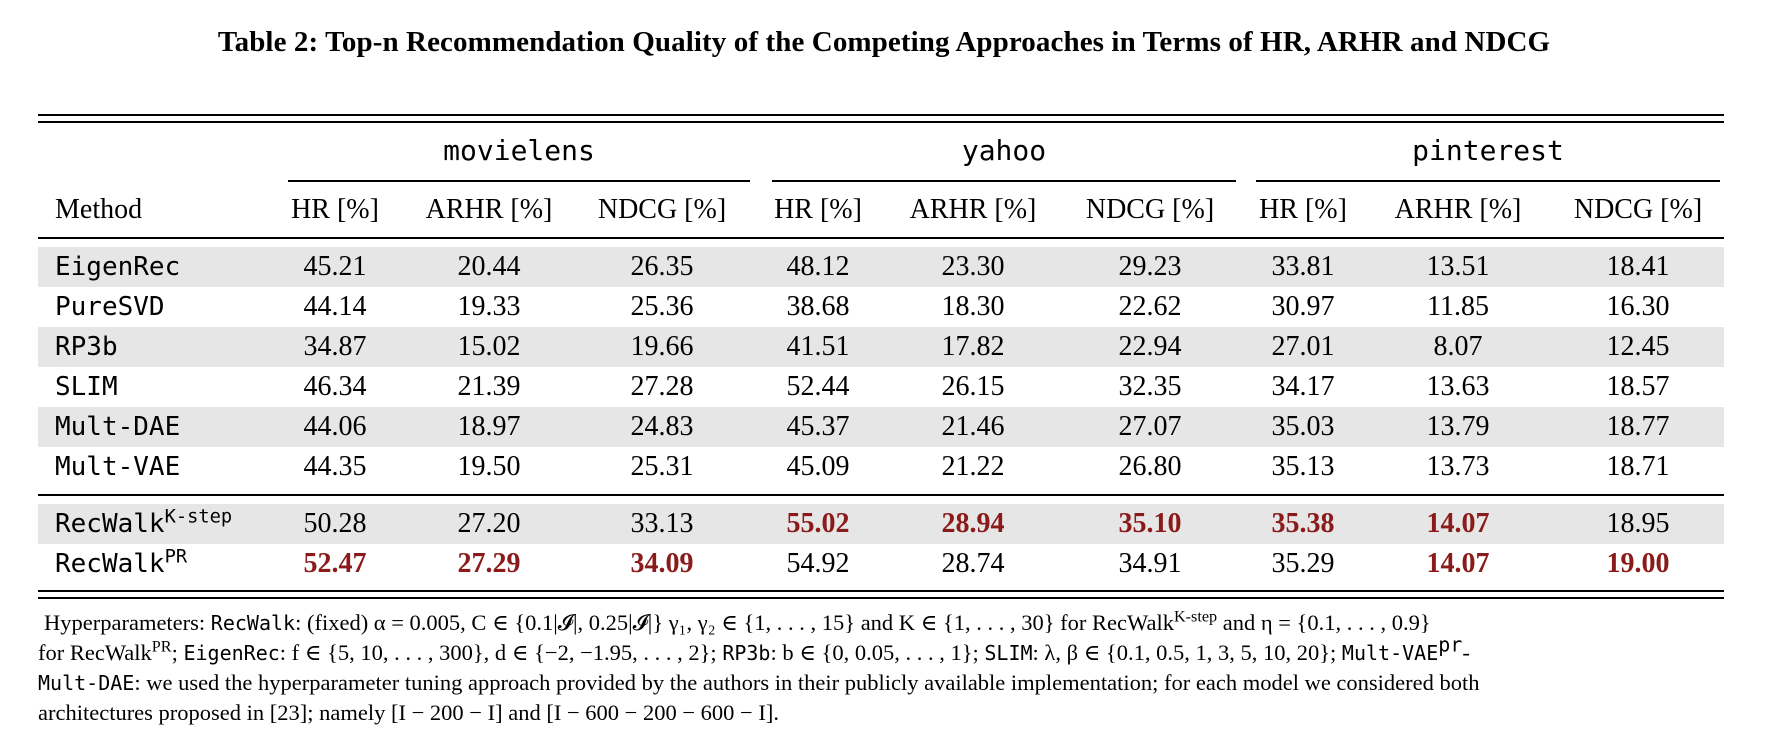 Image resolution: width=1768 pixels, height=754 pixels. Describe the element at coordinates (1303, 209) in the screenshot. I see `header-metric: HR [%]` at that location.